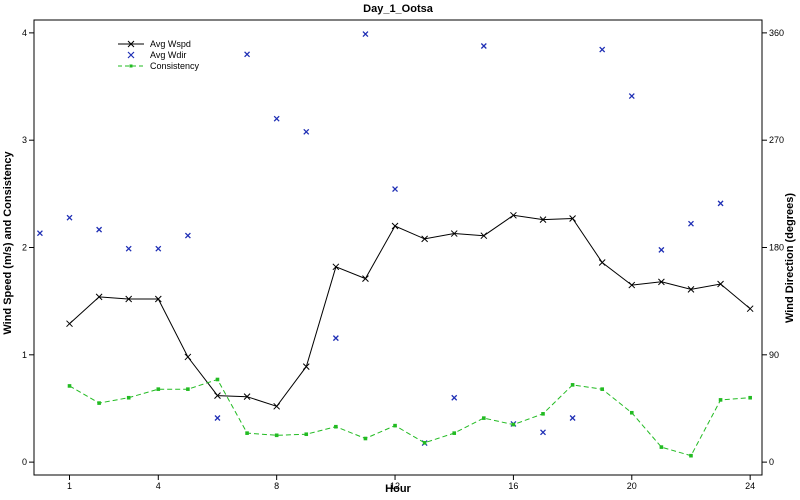 The height and width of the screenshot is (500, 800). I want to click on y-right-tick-label: 180, so click(776, 248).